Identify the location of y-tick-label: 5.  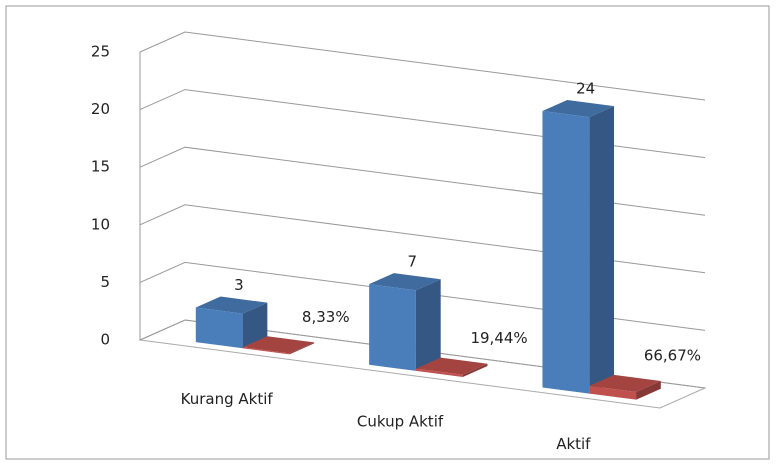
(105, 282).